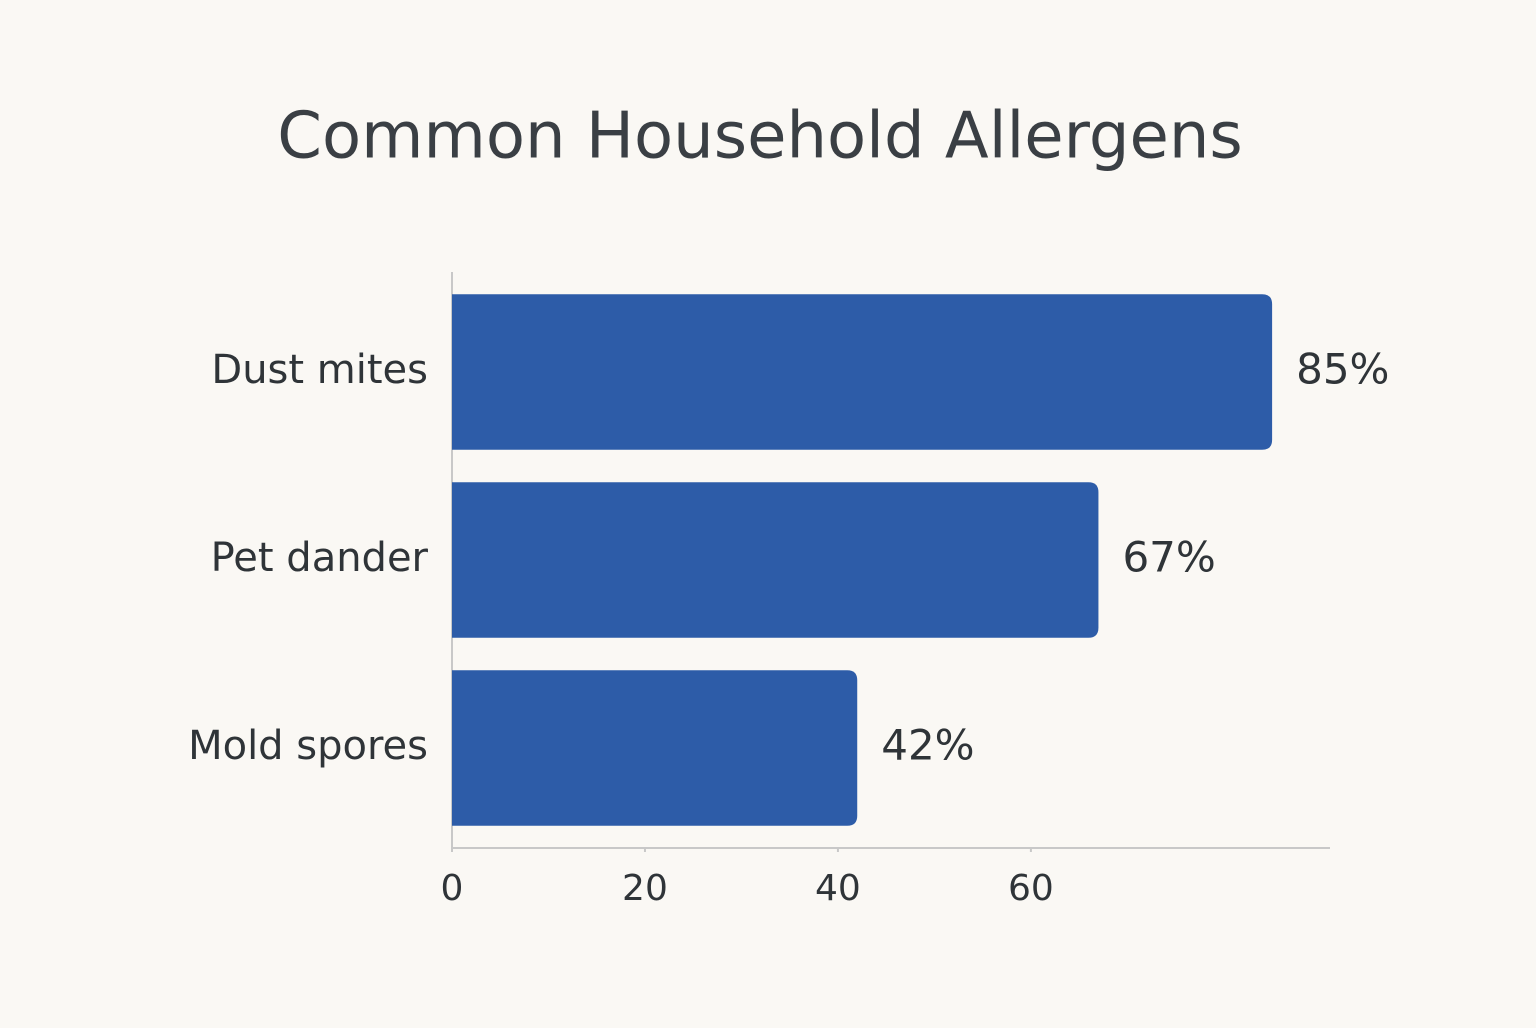  I want to click on x-tick-label: 20, so click(645, 888).